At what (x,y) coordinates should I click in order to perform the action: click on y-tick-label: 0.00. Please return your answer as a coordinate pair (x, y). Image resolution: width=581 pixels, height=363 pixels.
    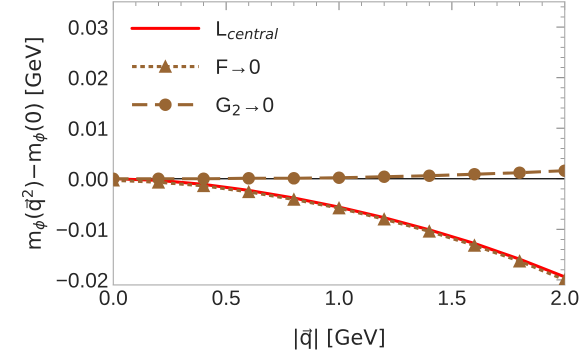
    Looking at the image, I should click on (88, 179).